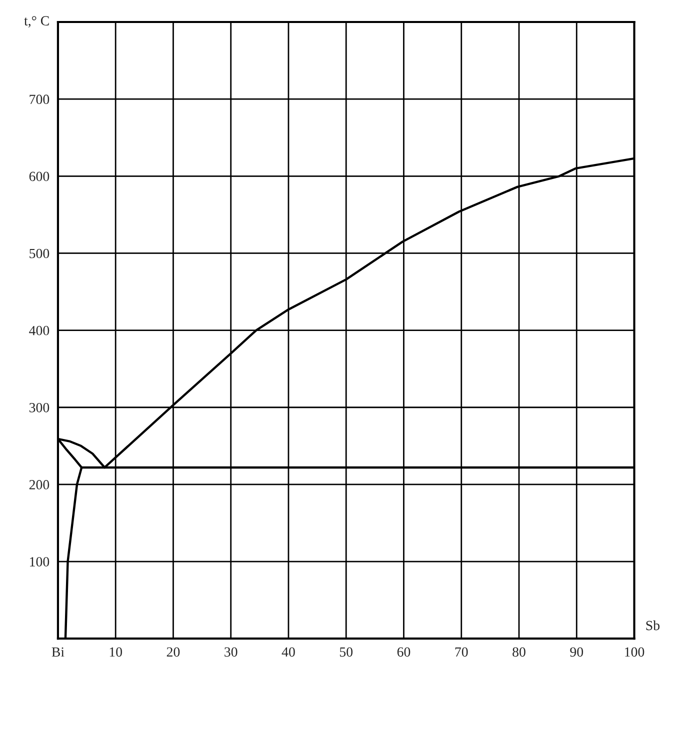  What do you see at coordinates (40, 253) in the screenshot?
I see `y-tick-label: 500` at bounding box center [40, 253].